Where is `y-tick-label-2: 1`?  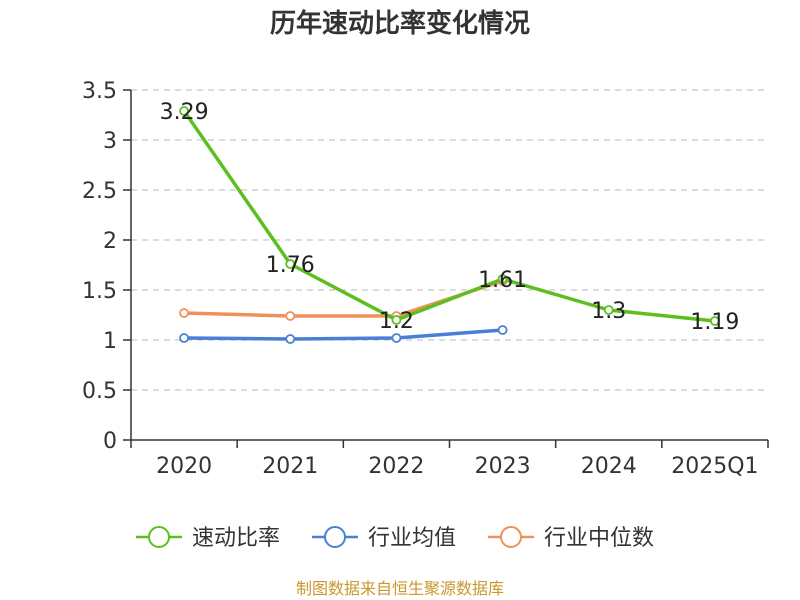 y-tick-label-2: 1 is located at coordinates (110, 341).